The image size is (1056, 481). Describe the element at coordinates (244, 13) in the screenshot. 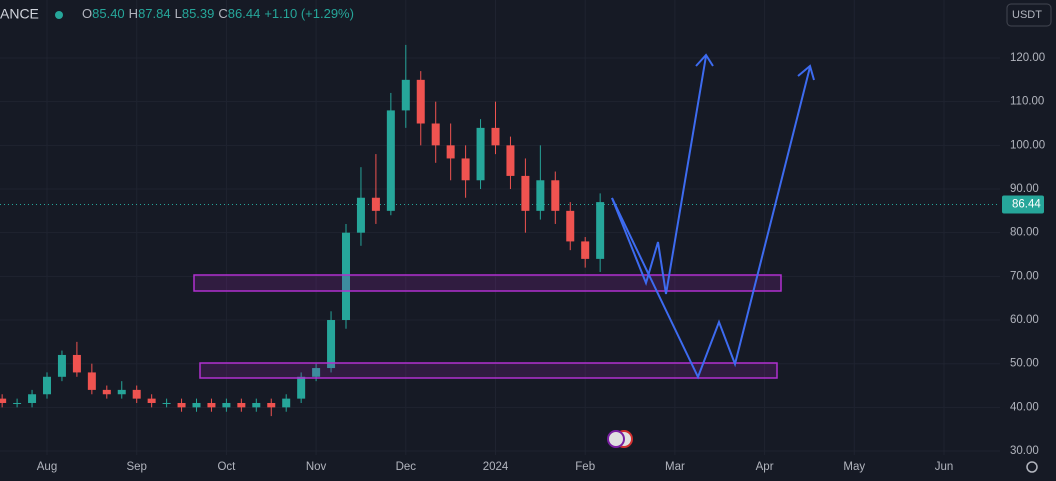

I see `header-close: 86.44` at that location.